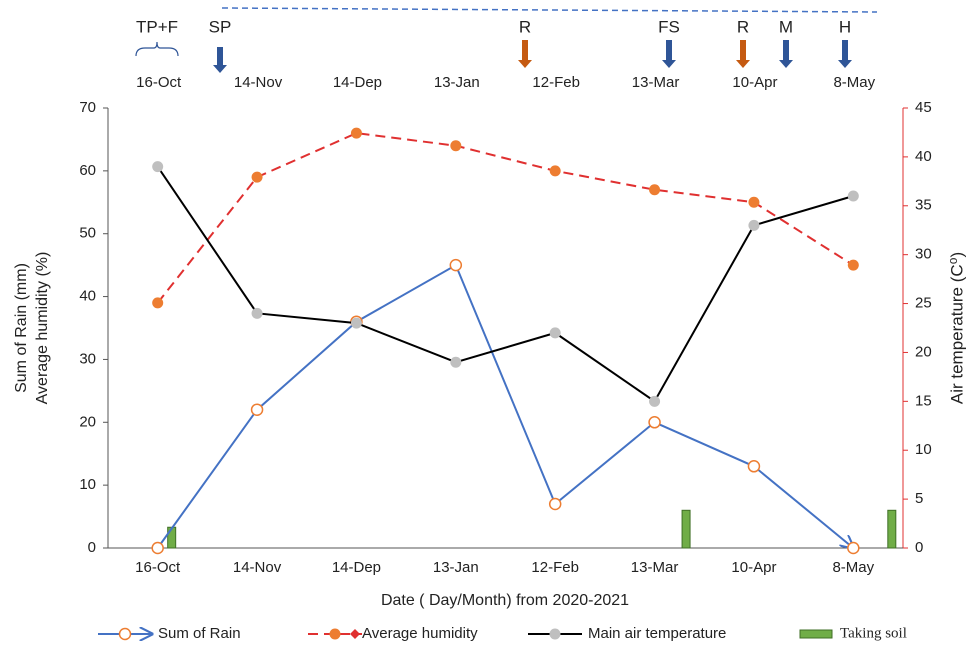  What do you see at coordinates (157, 49) in the screenshot?
I see `event-brace` at bounding box center [157, 49].